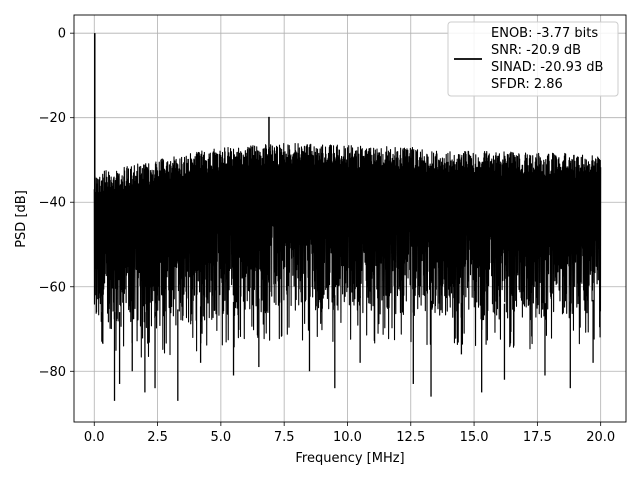 This screenshot has height=480, width=640. I want to click on y-tick-label: 0, so click(62, 34).